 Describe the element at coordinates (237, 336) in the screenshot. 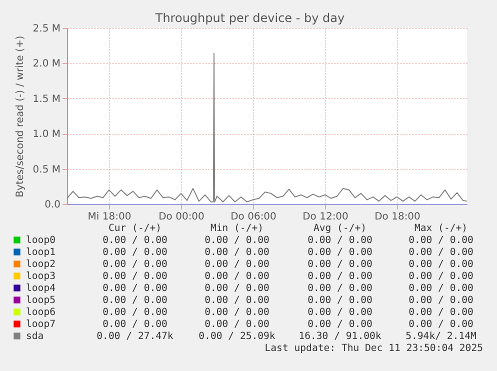

I see `text: 0.00 / 25.09k` at that location.